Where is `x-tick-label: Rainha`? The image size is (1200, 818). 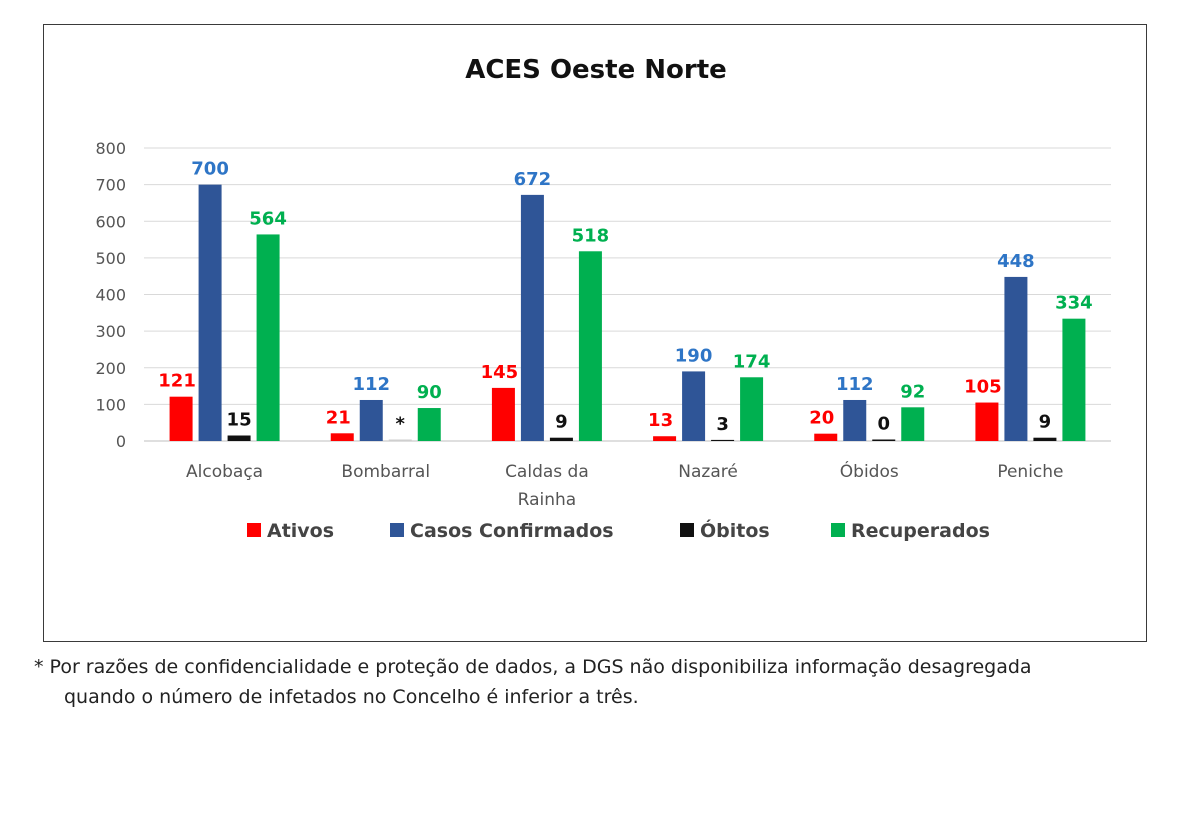
x-tick-label: Rainha is located at coordinates (547, 500).